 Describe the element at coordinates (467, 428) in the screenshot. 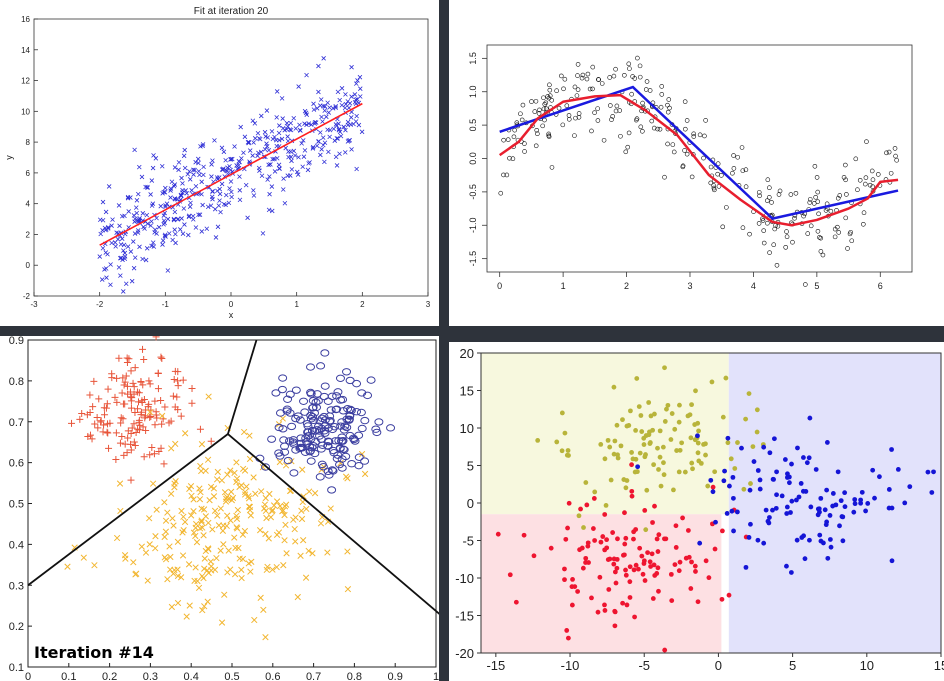

I see `y-tick-label: 10` at that location.